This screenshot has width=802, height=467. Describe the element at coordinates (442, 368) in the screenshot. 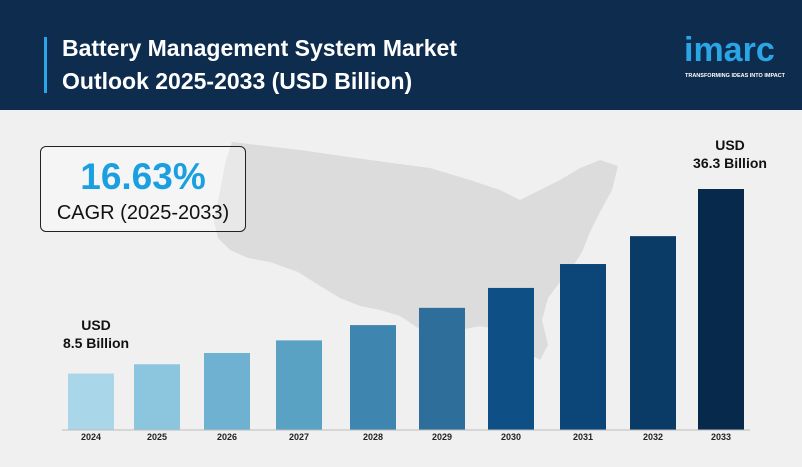

I see `bar-2029` at that location.